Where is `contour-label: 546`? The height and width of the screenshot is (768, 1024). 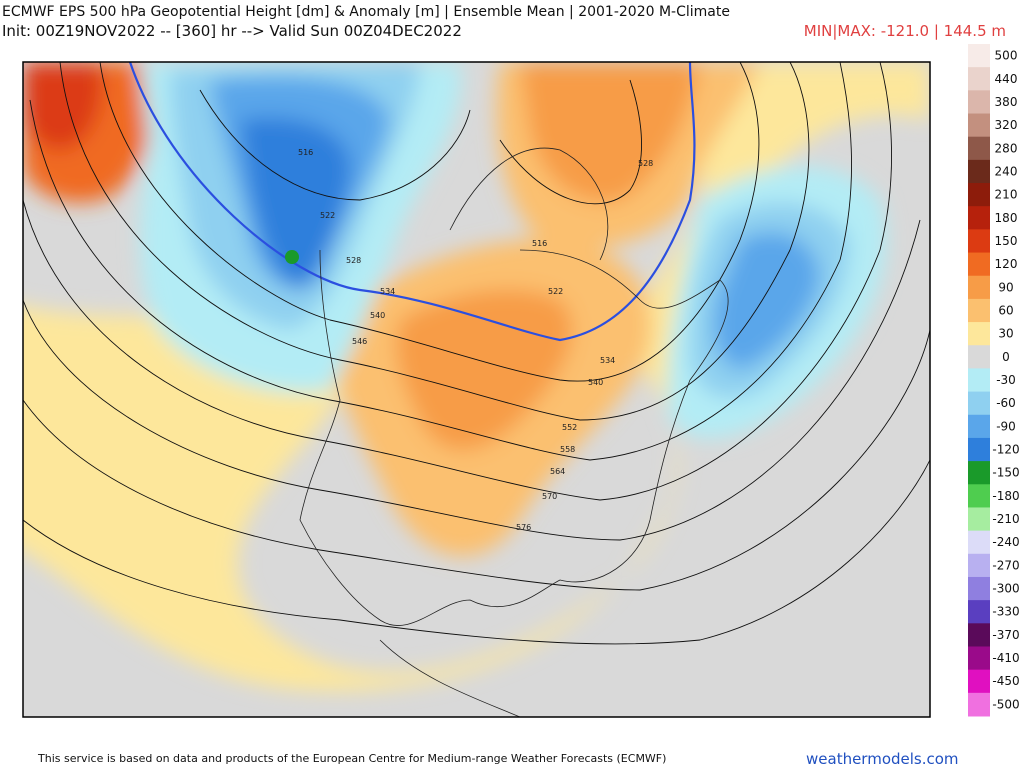
contour-label: 546 is located at coordinates (359, 341).